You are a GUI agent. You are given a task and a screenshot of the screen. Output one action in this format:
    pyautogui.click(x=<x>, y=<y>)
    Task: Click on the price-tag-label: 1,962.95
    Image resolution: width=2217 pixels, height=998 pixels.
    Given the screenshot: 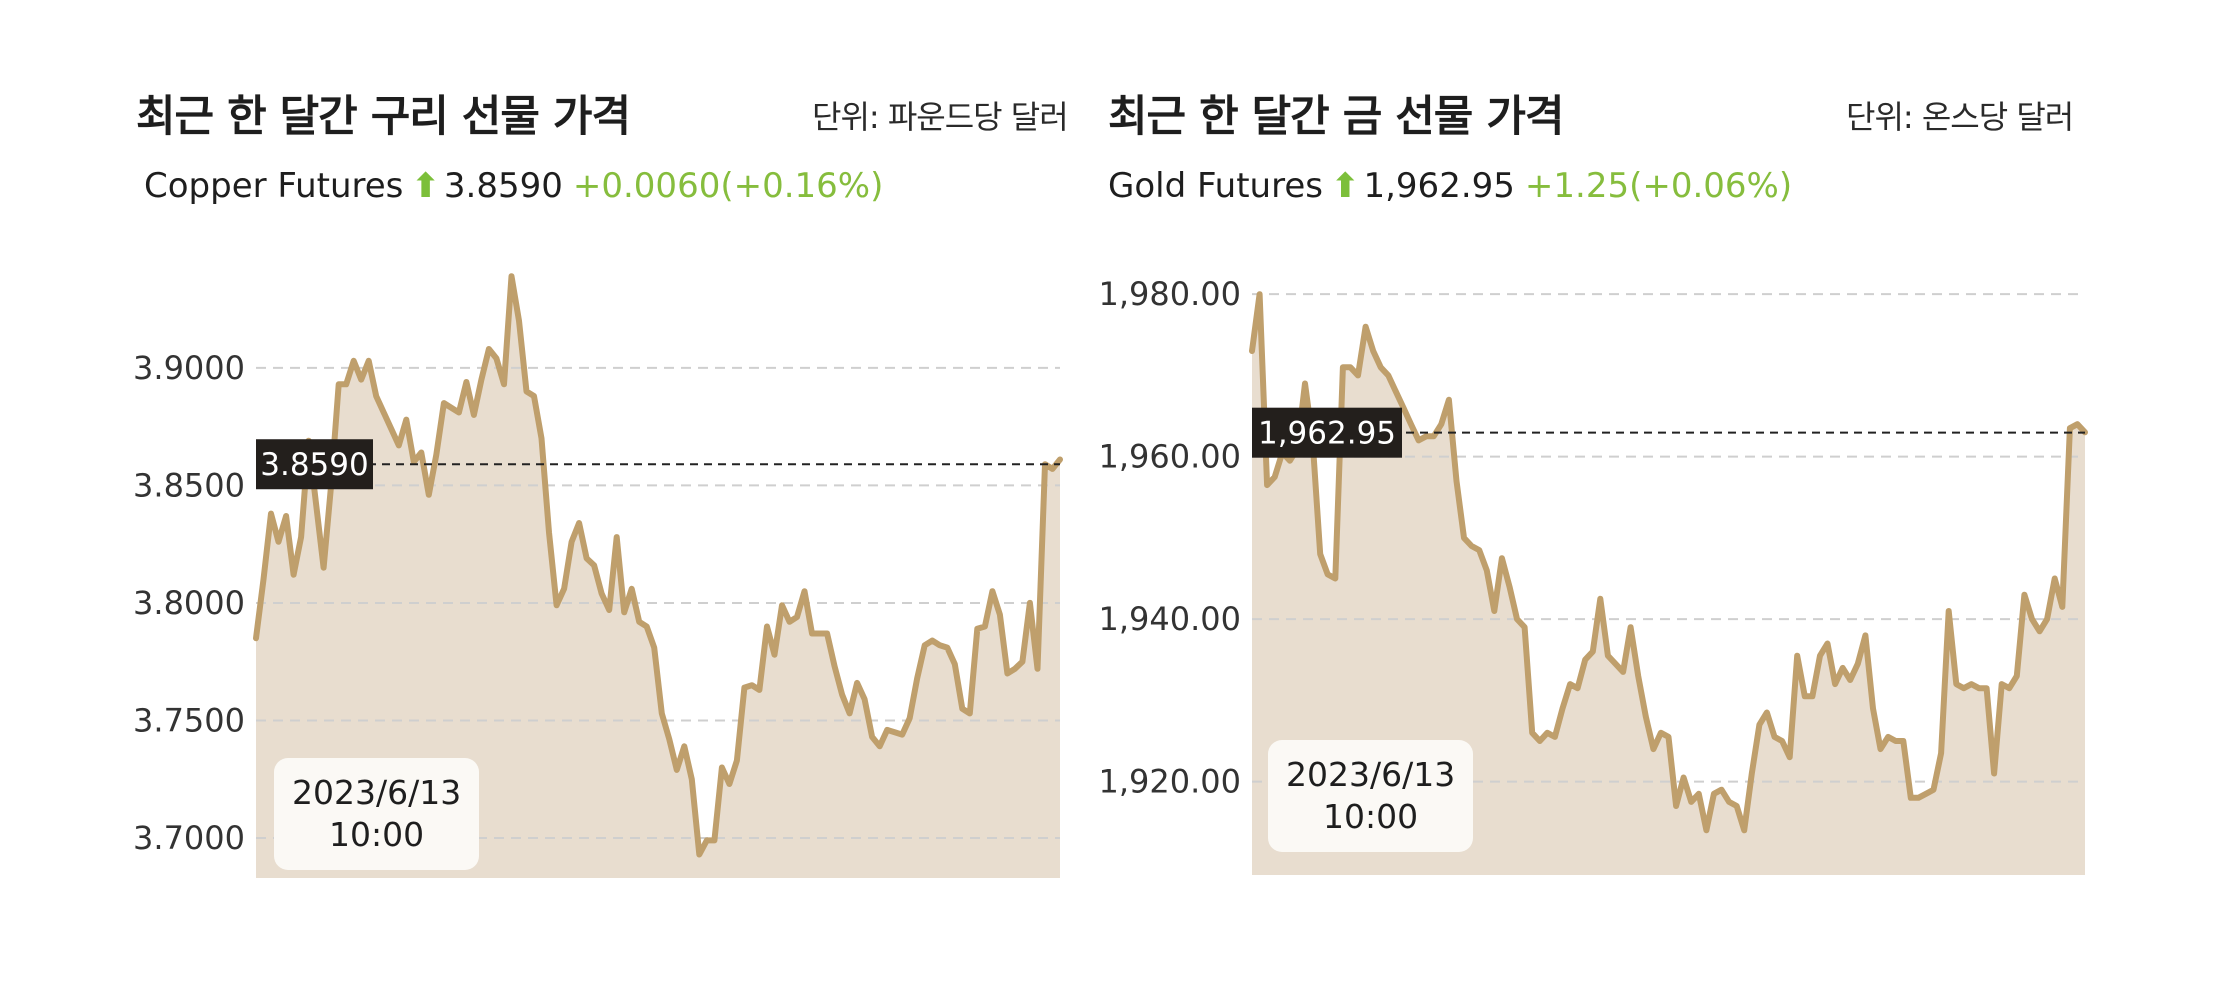 What is the action you would take?
    pyautogui.click(x=1327, y=434)
    